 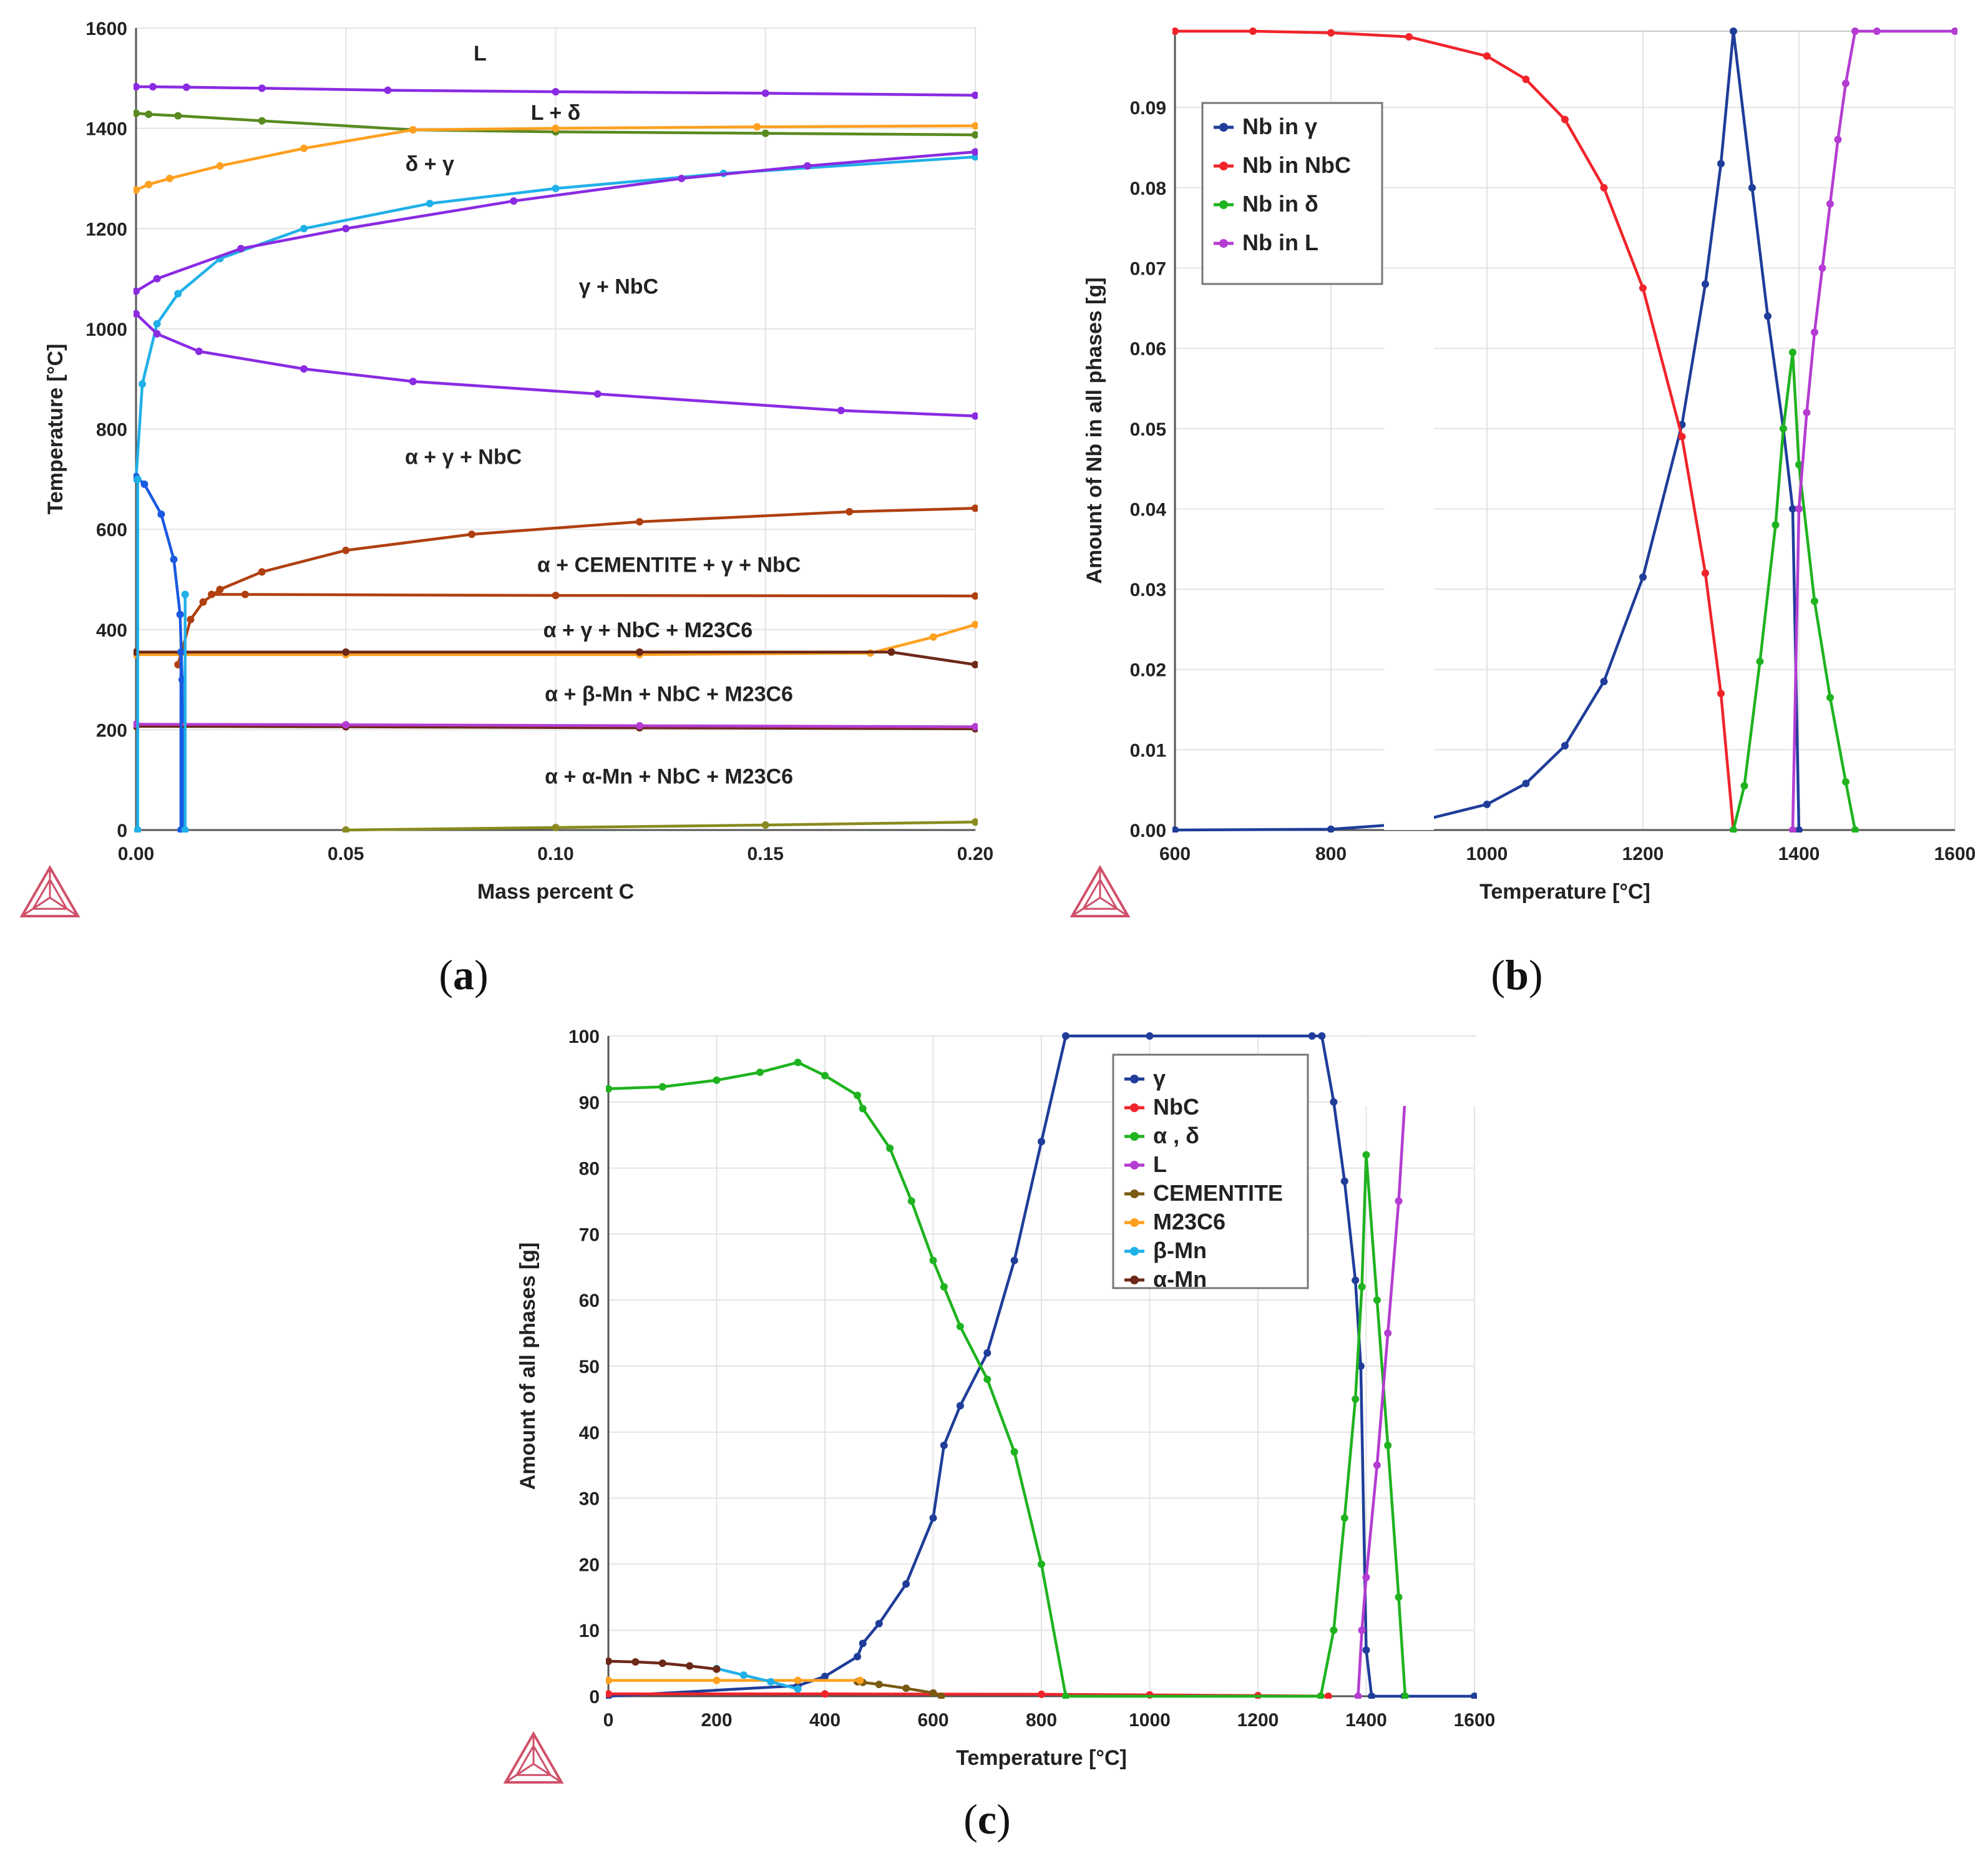 I want to click on x-tick-label-b-5: 1600, so click(x=1955, y=854).